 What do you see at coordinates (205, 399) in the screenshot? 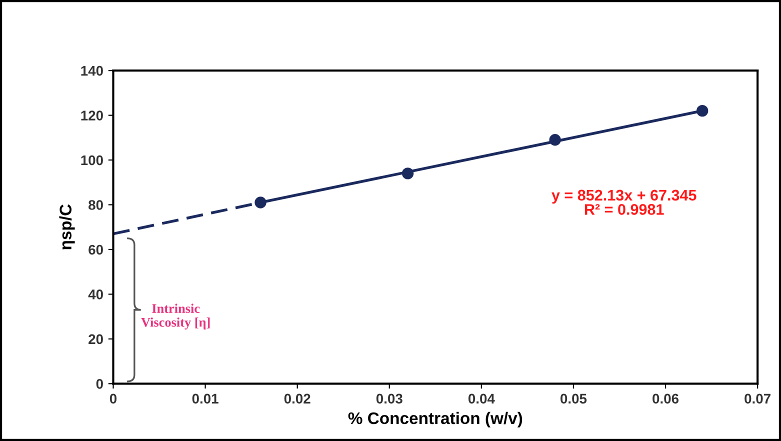
I see `x-tick-label: 0.01` at bounding box center [205, 399].